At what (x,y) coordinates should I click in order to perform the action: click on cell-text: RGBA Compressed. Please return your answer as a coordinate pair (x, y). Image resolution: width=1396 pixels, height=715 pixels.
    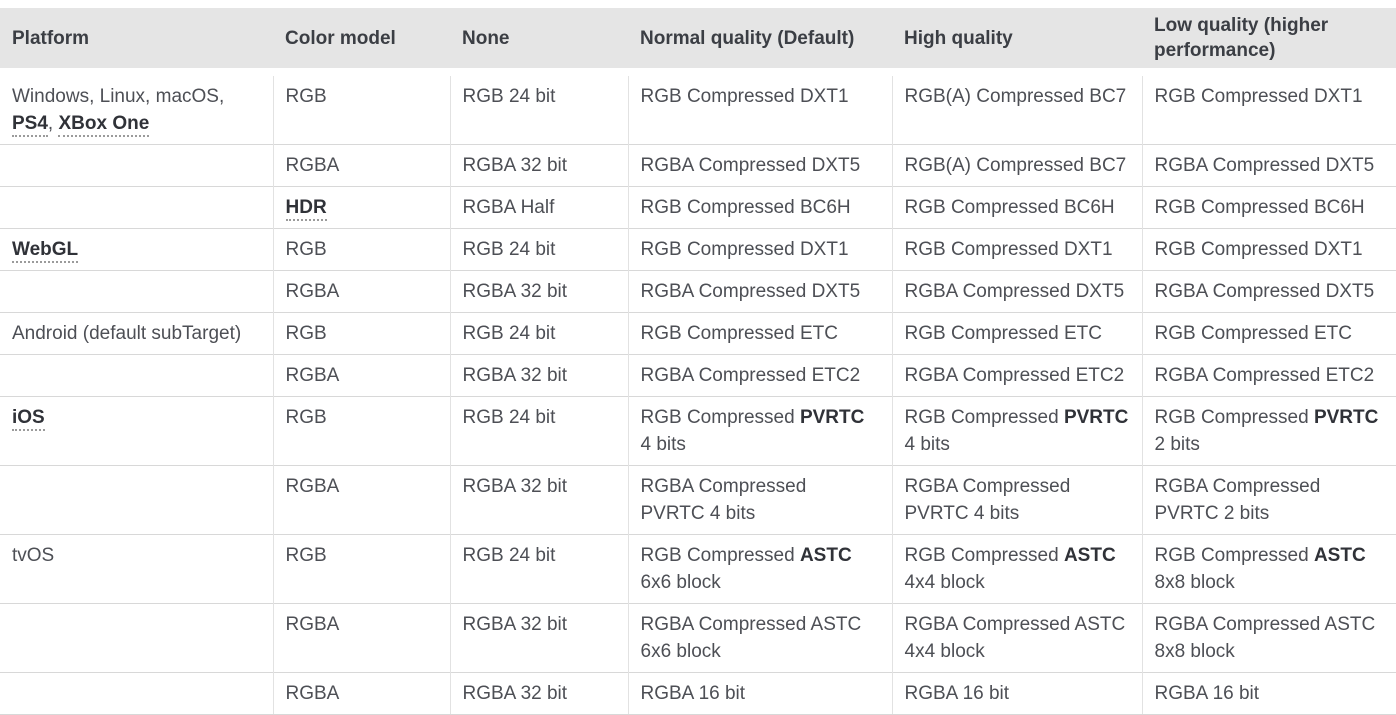
    Looking at the image, I should click on (723, 486).